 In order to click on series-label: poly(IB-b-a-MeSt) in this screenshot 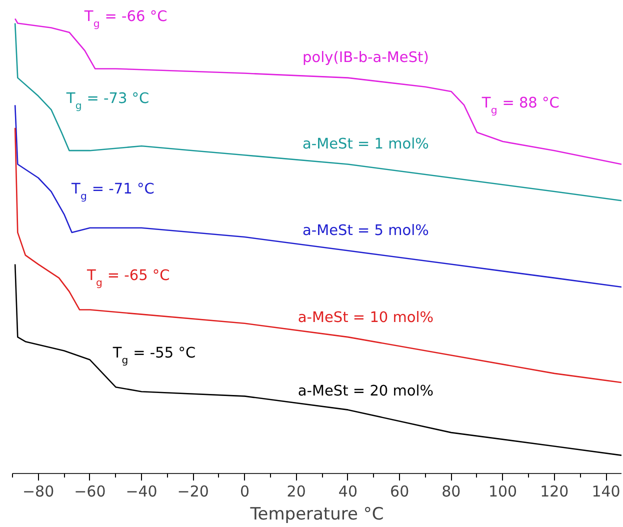, I will do `click(365, 58)`.